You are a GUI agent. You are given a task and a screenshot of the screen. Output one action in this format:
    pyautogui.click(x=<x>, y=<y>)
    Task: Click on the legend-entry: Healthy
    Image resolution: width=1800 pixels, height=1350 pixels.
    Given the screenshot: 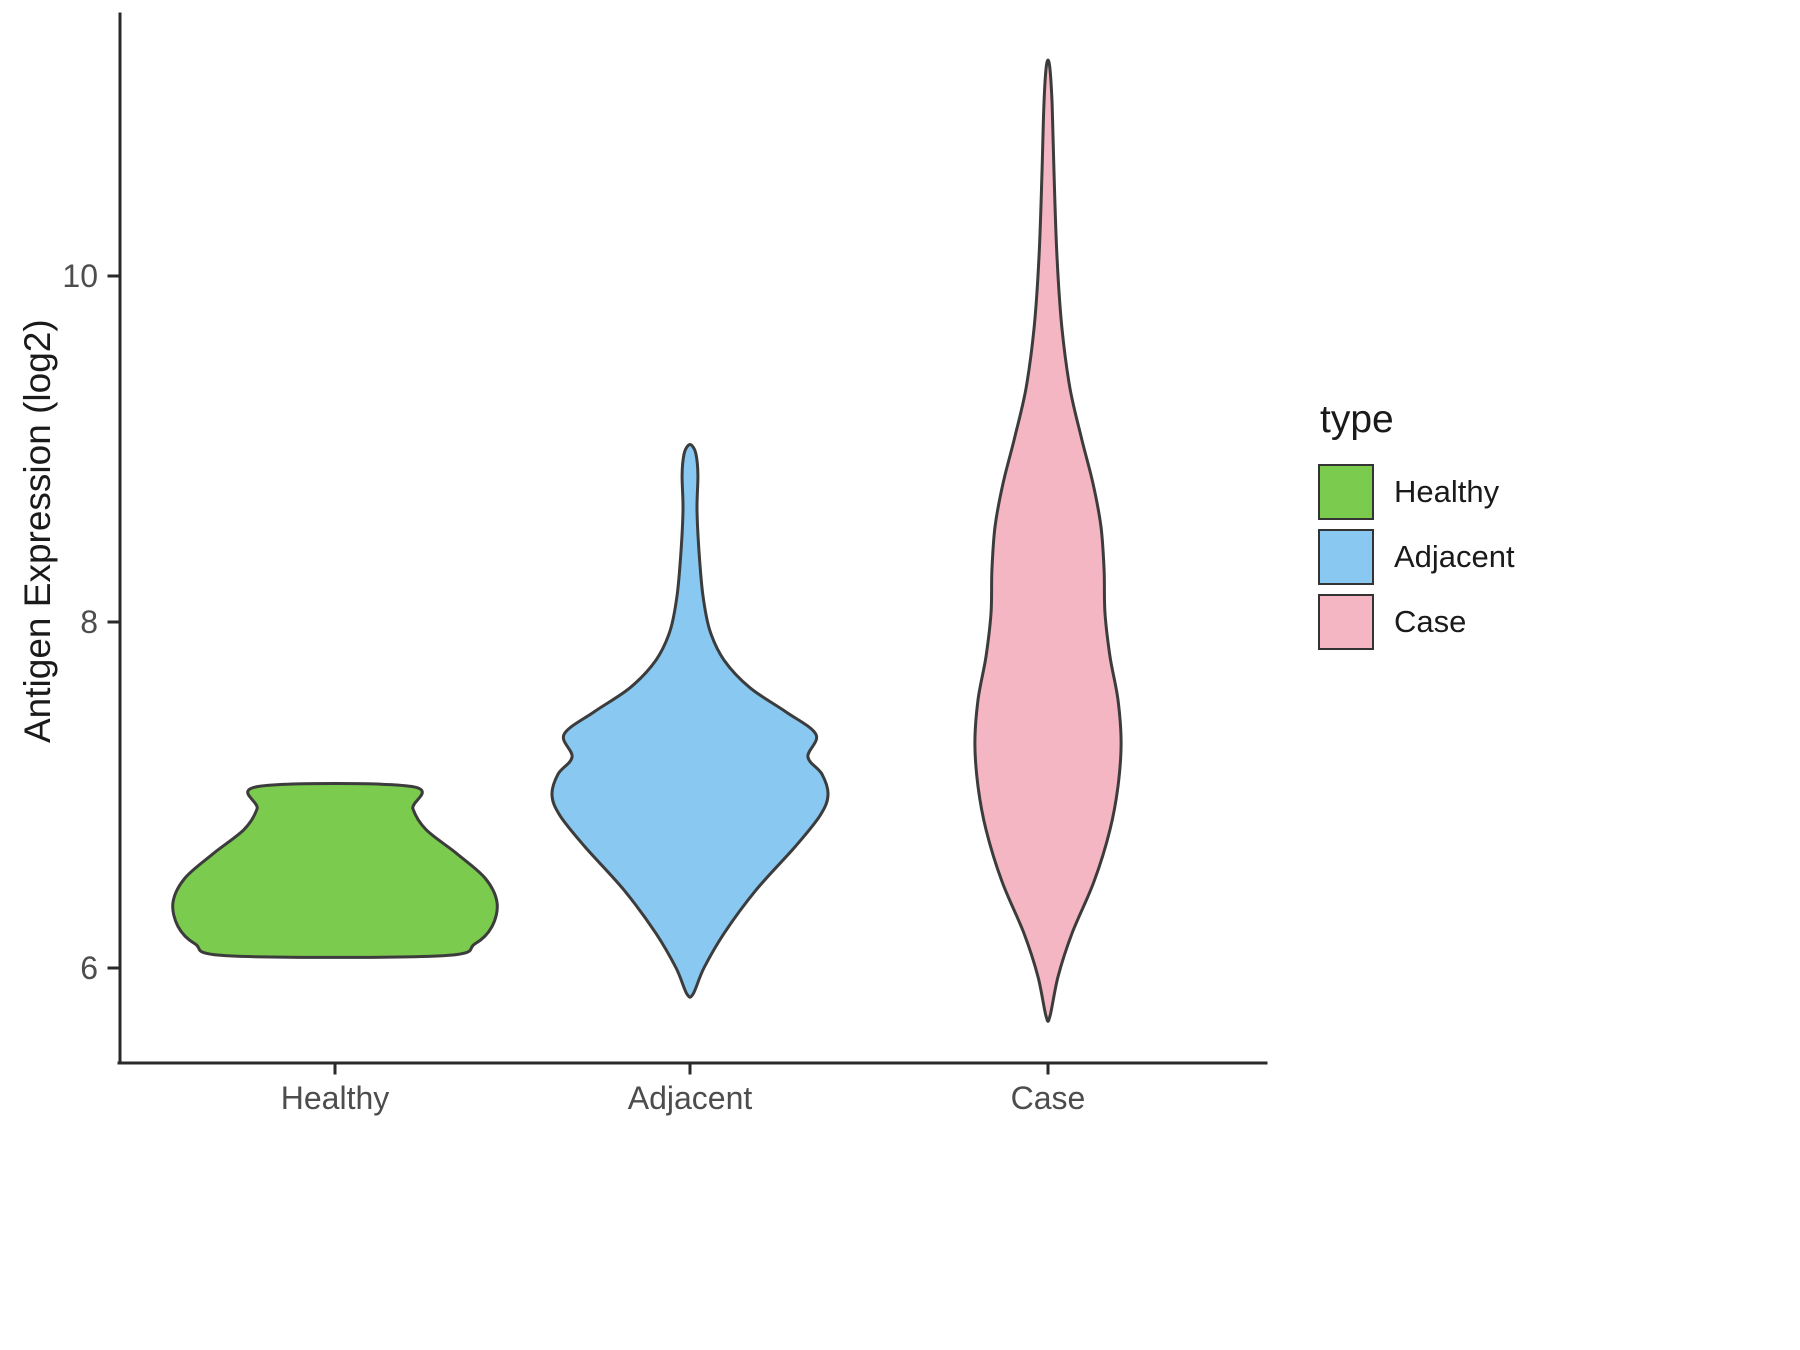 What is the action you would take?
    pyautogui.click(x=1416, y=492)
    